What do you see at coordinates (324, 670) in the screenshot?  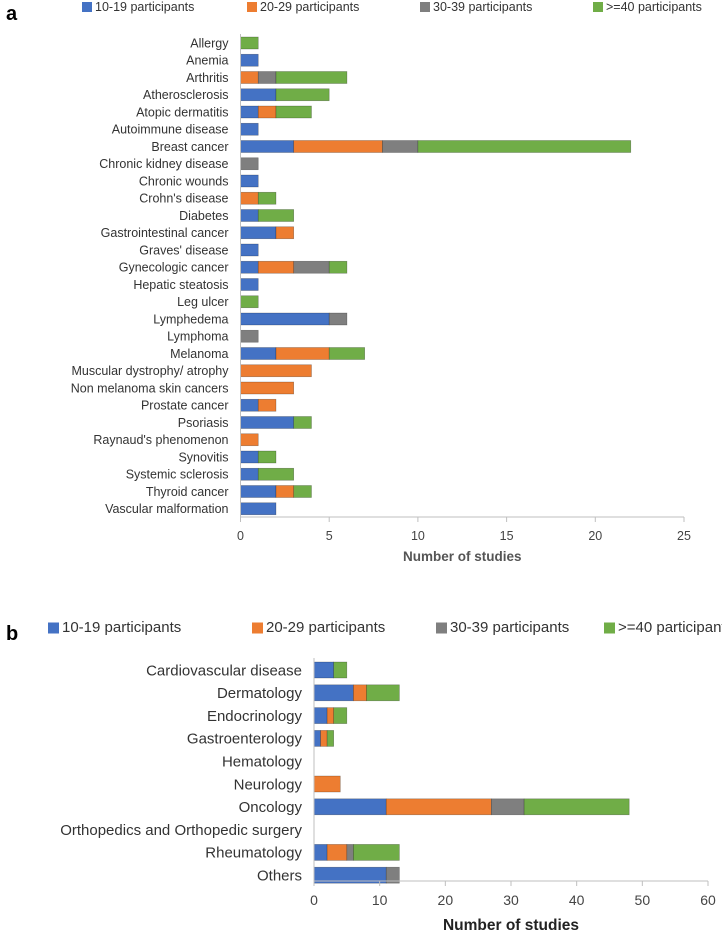 I see `panel-b-bar-cardiovascular-disease-10-19-participants` at bounding box center [324, 670].